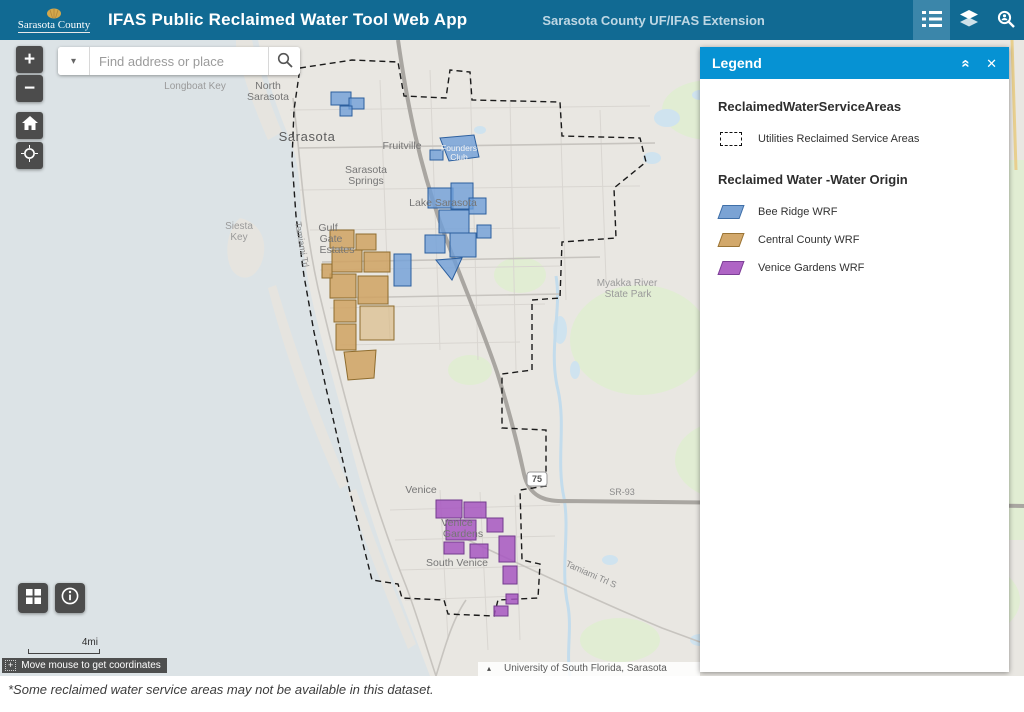 The width and height of the screenshot is (1024, 712). What do you see at coordinates (810, 106) in the screenshot?
I see `legend-section-heading: ReclaimedWaterServiceAreas` at bounding box center [810, 106].